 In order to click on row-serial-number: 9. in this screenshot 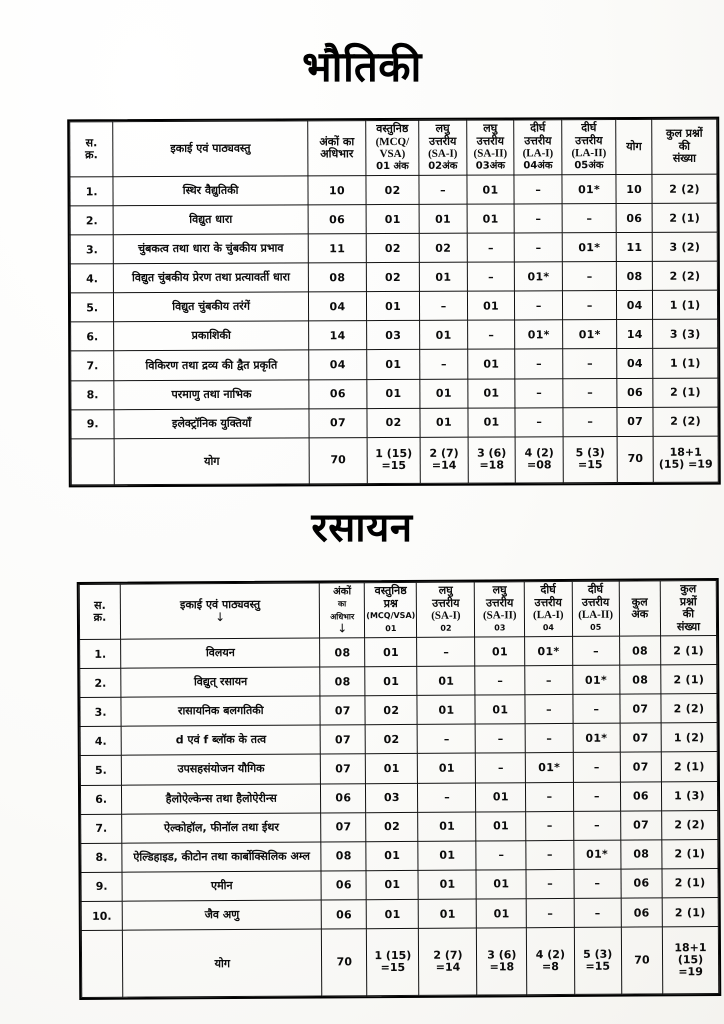, I will do `click(102, 887)`.